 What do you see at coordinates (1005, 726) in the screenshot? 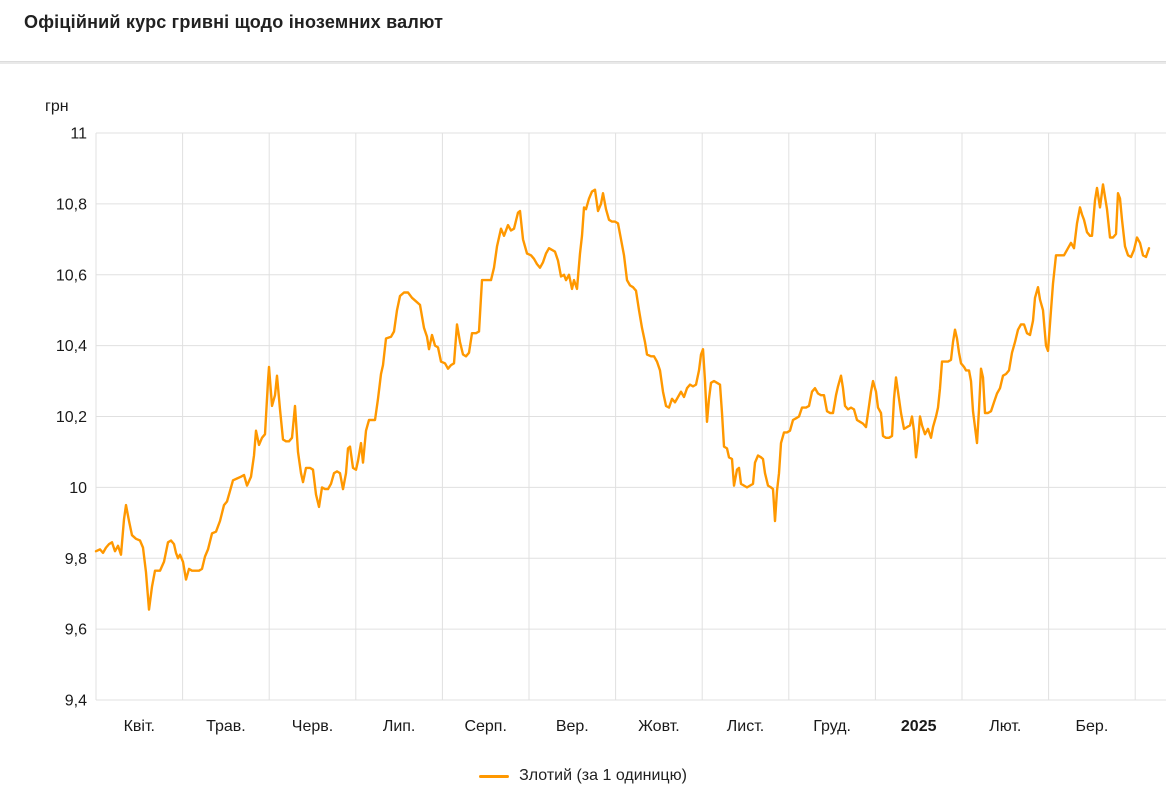
I see `x-tick-label: Лют.` at bounding box center [1005, 726].